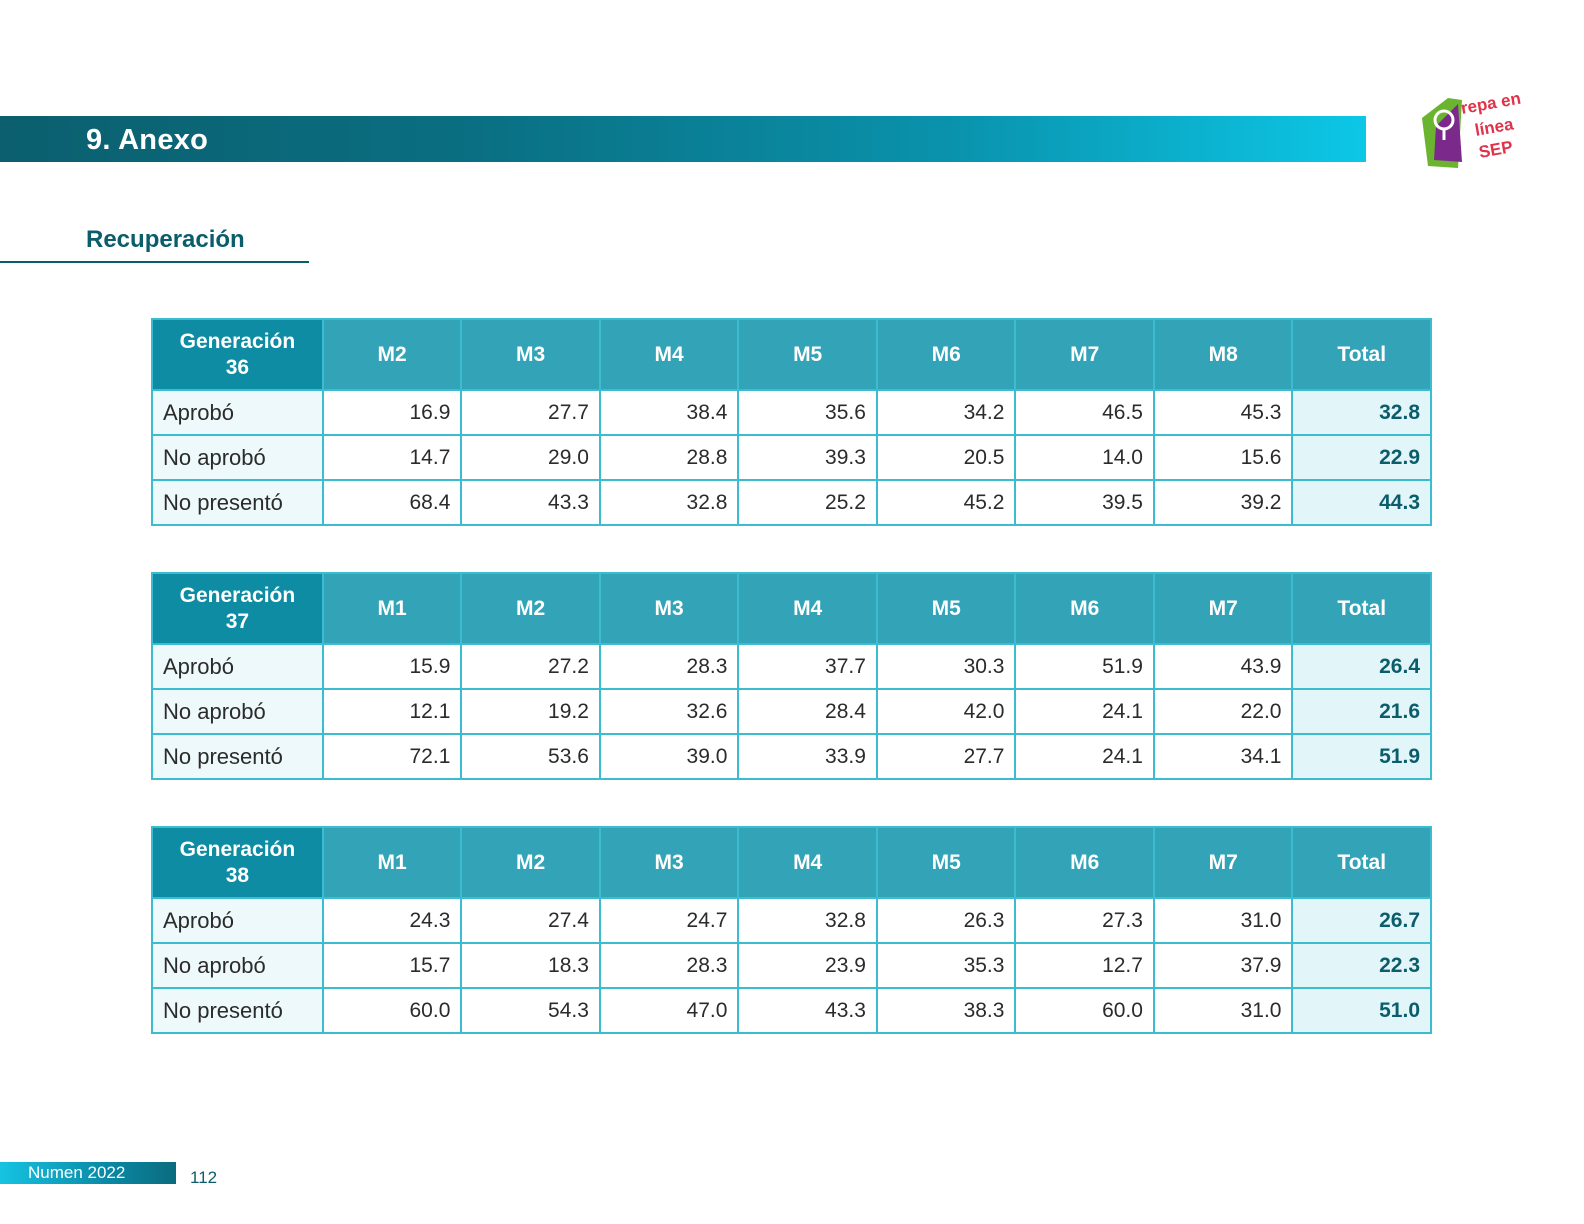 This screenshot has height=1224, width=1584. I want to click on table-cell: 22.0, so click(1223, 711).